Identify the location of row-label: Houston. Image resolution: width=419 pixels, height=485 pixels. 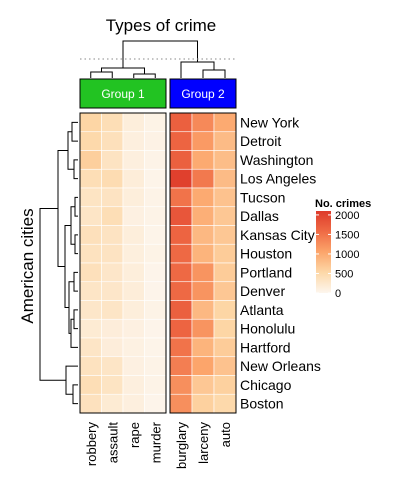
(266, 254).